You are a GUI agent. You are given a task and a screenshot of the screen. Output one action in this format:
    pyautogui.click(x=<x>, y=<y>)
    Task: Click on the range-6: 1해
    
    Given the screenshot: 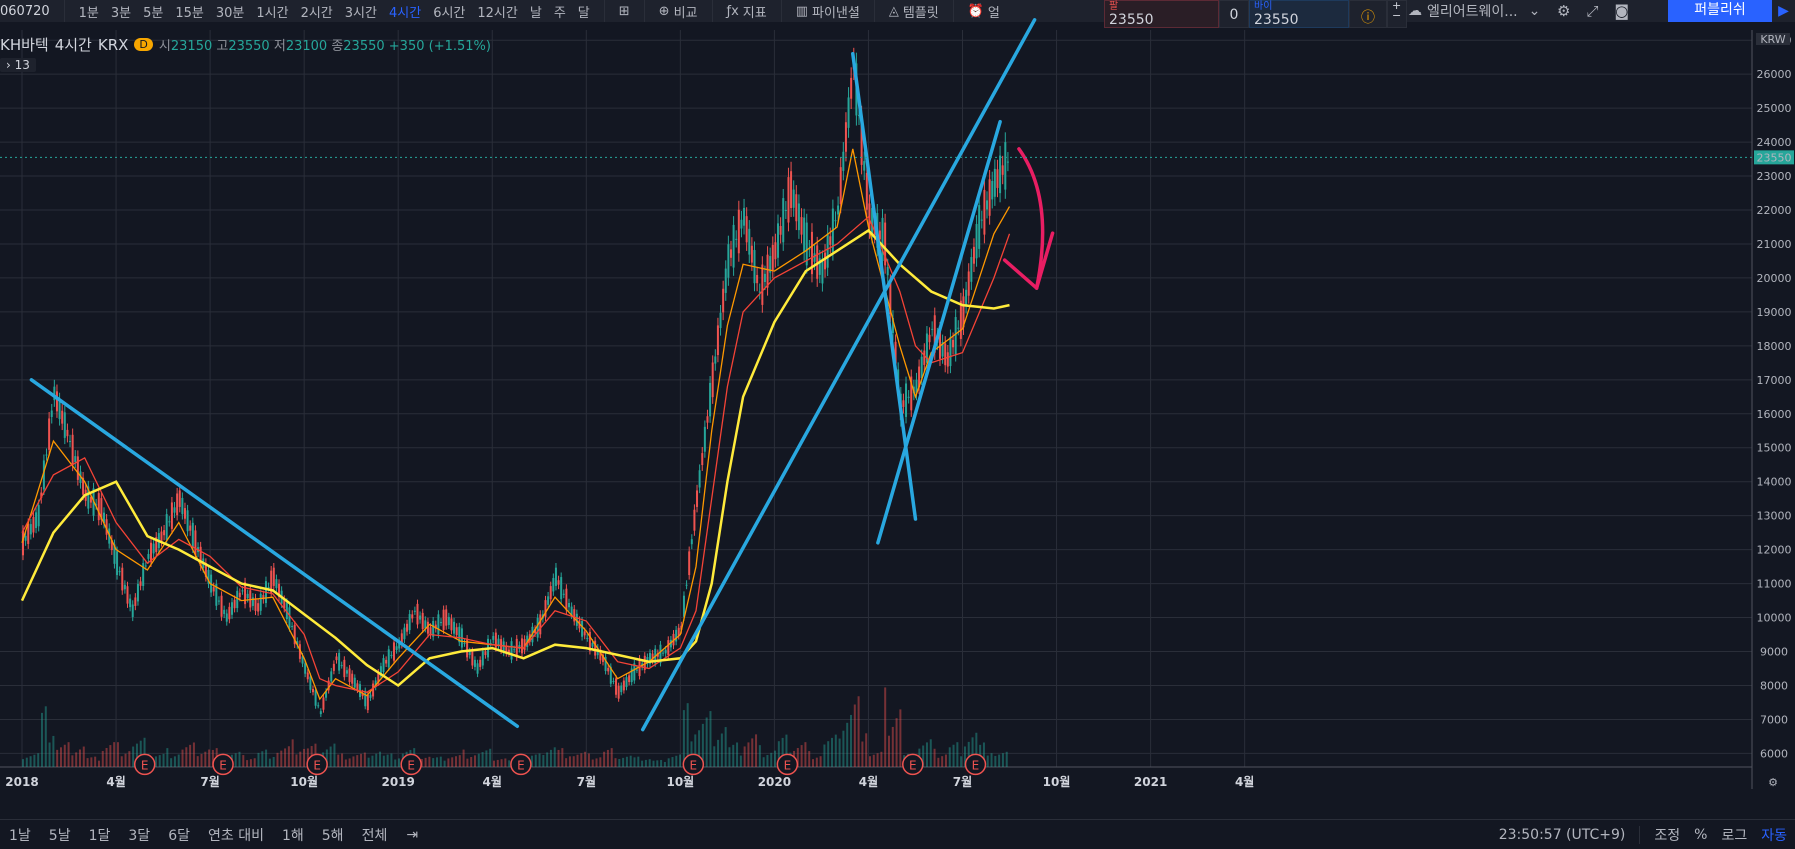 What is the action you would take?
    pyautogui.click(x=292, y=835)
    